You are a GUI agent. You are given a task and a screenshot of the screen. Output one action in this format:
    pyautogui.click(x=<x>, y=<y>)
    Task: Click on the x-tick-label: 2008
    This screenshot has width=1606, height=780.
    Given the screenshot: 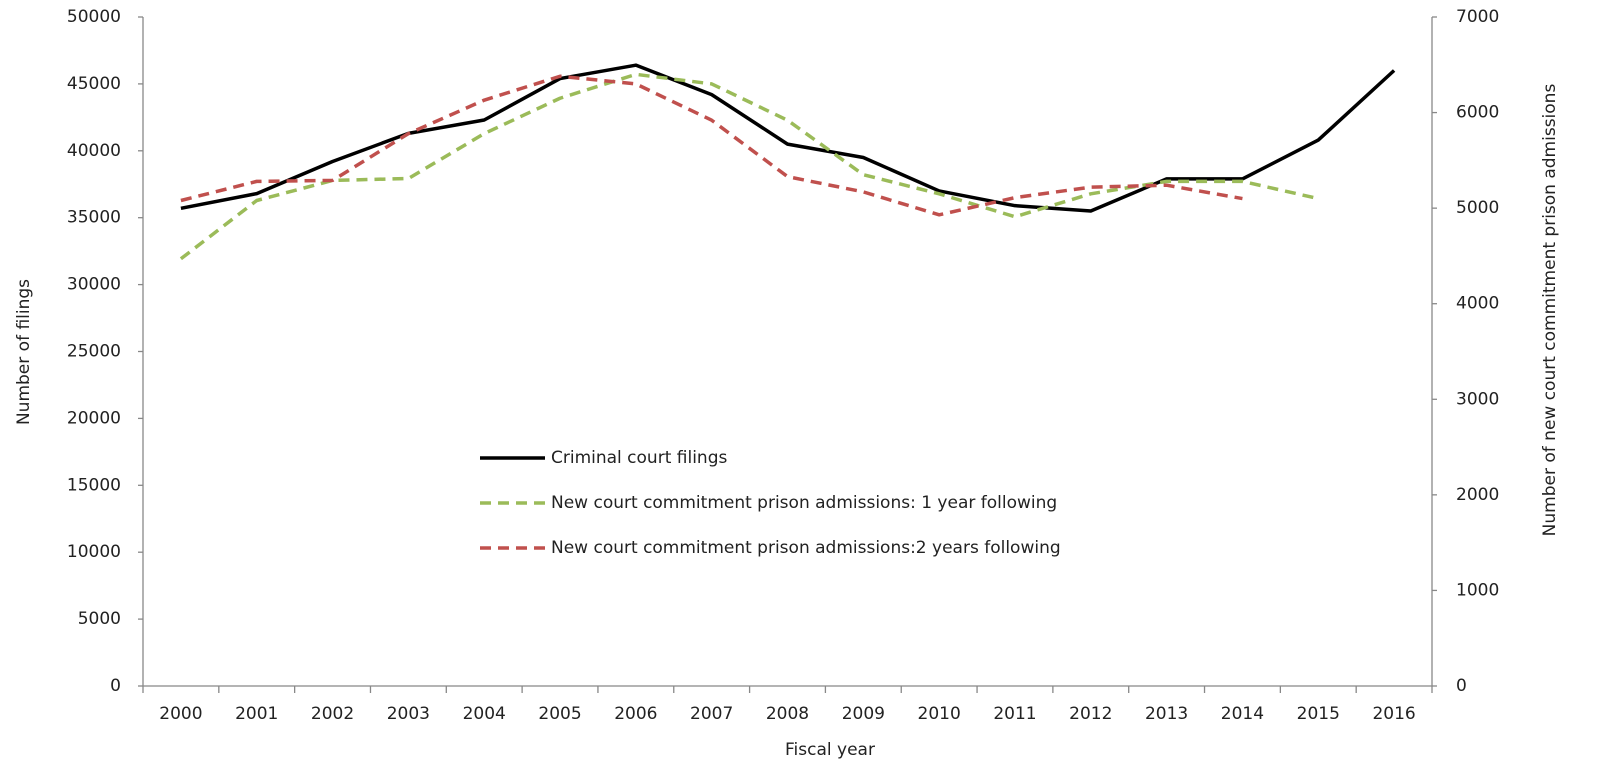 What is the action you would take?
    pyautogui.click(x=787, y=714)
    